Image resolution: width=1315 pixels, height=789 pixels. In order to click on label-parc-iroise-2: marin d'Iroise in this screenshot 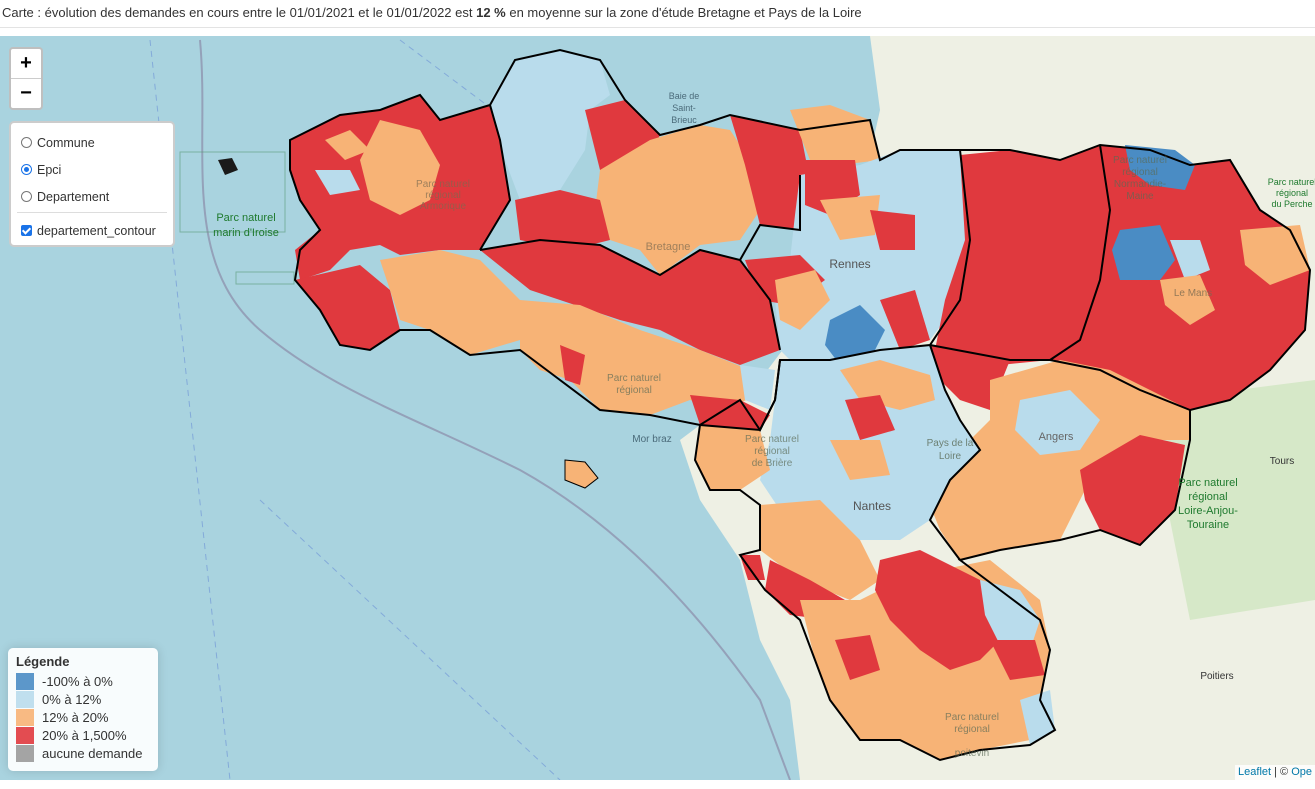, I will do `click(246, 233)`.